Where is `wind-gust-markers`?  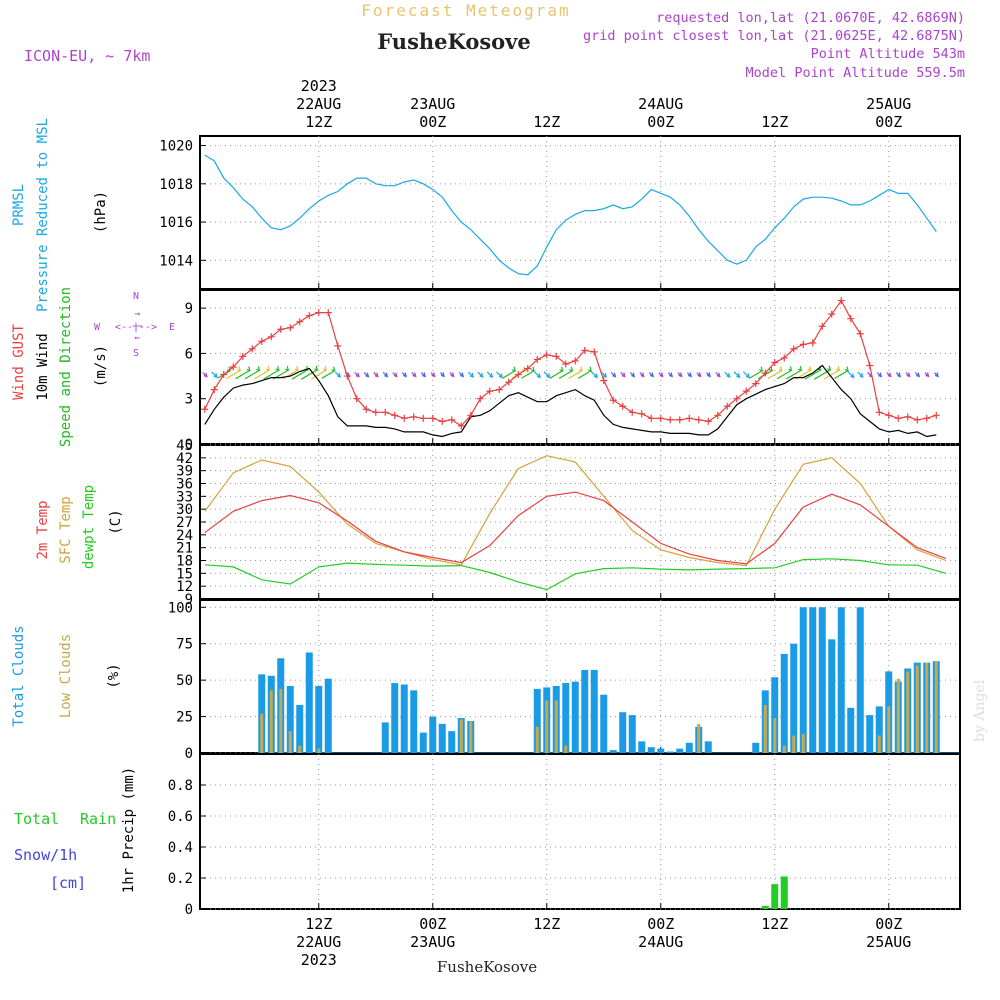 wind-gust-markers is located at coordinates (570, 363).